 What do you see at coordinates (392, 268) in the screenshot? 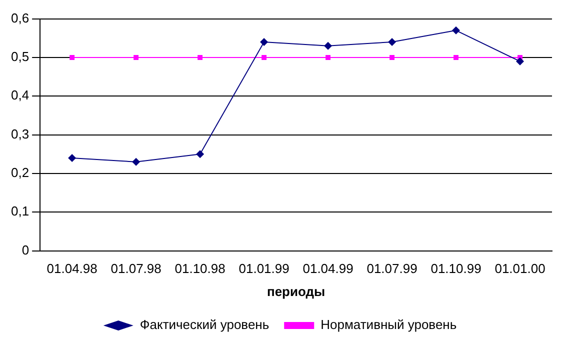
I see `x-tick-label: 01.07.99` at bounding box center [392, 268].